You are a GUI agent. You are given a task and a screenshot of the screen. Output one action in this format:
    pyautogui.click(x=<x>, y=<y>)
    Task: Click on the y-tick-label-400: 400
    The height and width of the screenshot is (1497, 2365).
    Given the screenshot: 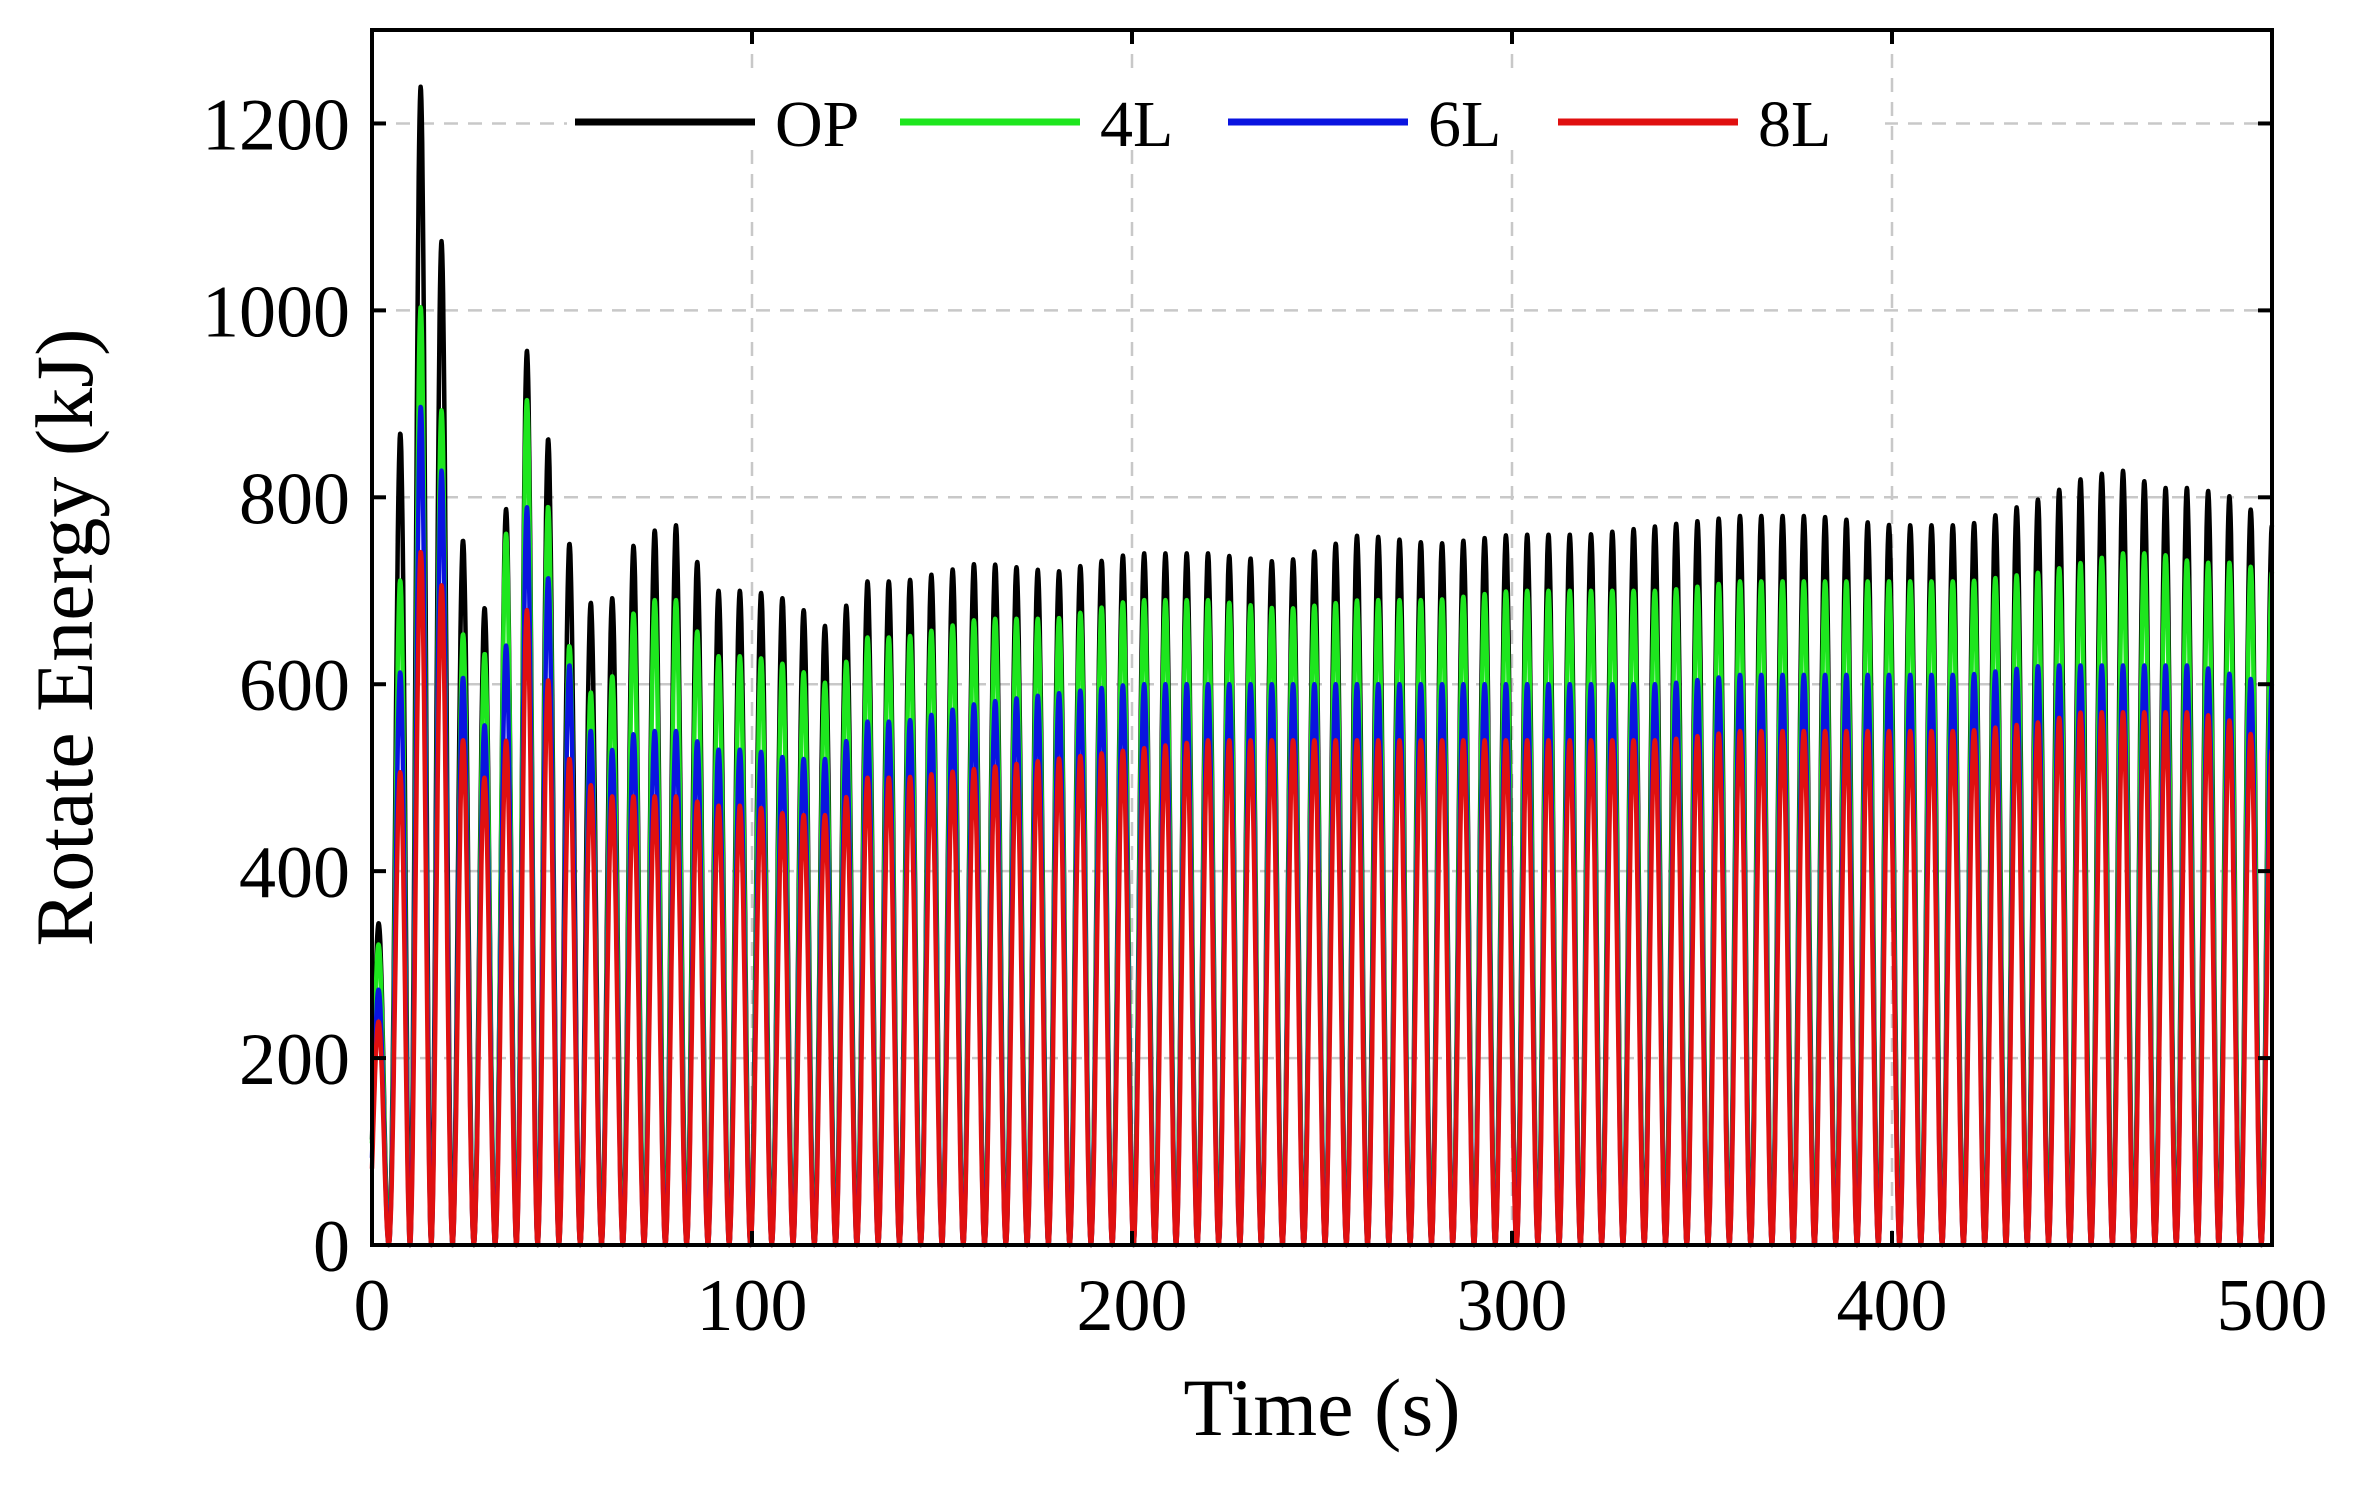 What is the action you would take?
    pyautogui.click(x=294, y=873)
    